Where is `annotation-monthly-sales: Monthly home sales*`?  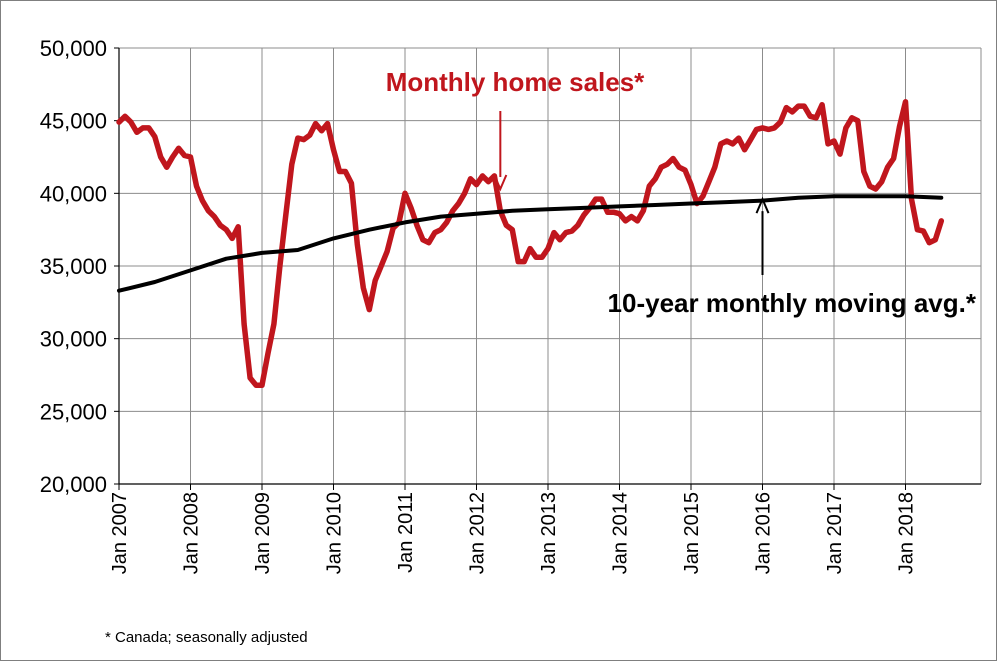
annotation-monthly-sales: Monthly home sales* is located at coordinates (515, 82).